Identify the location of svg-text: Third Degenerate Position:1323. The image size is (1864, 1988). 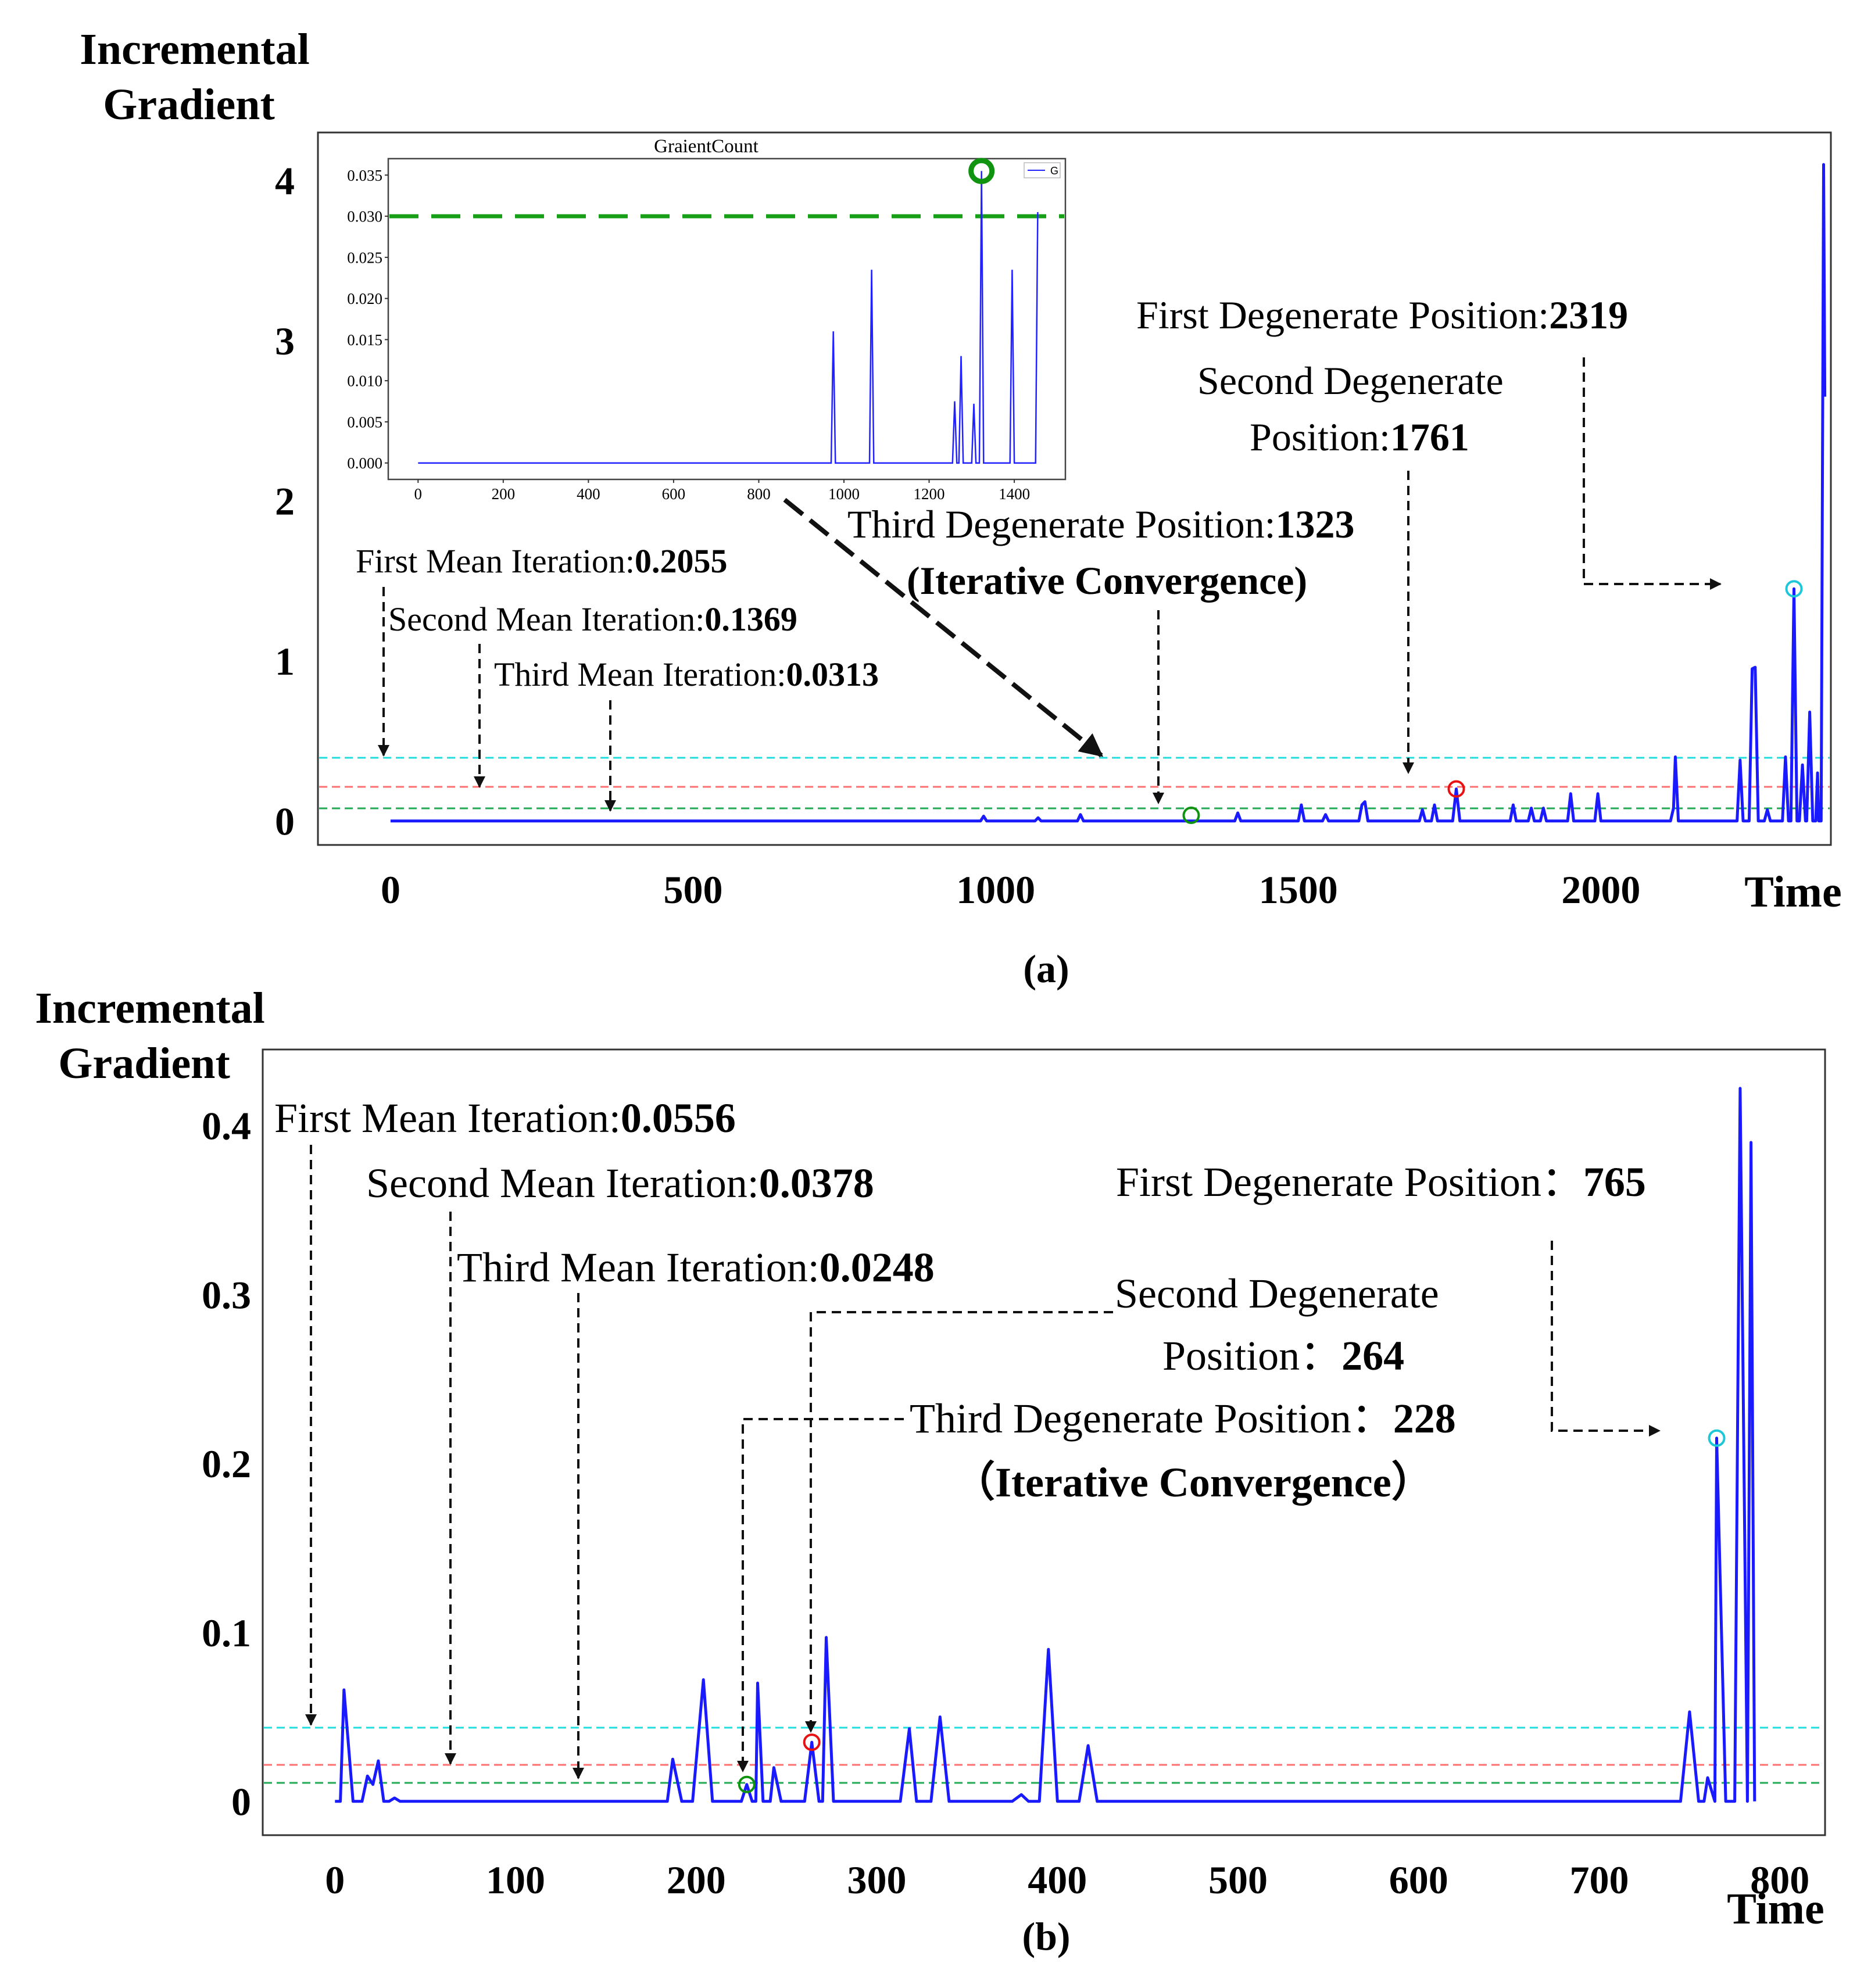
(1100, 524).